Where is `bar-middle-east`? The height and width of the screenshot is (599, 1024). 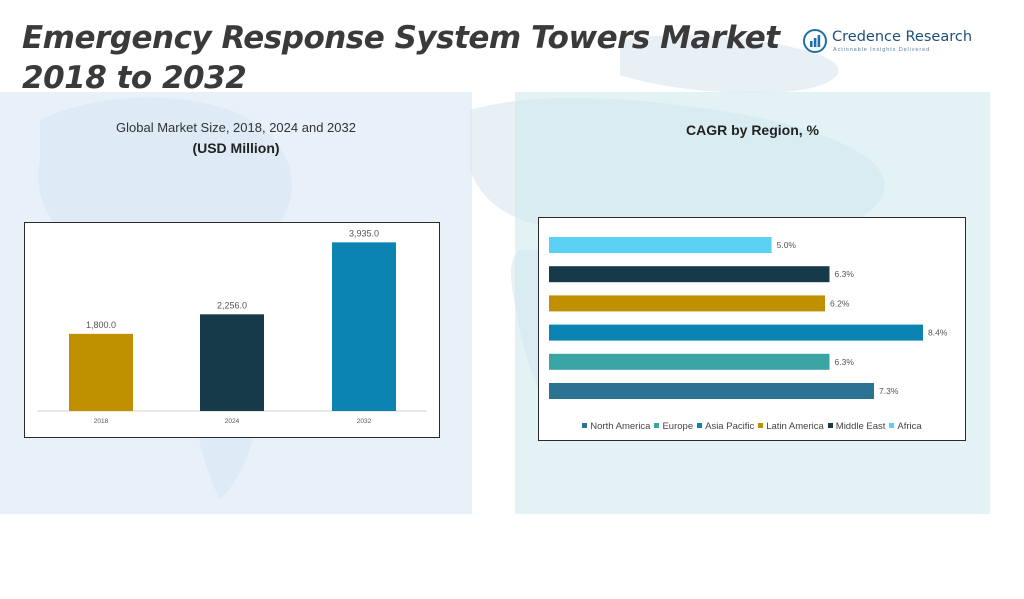 bar-middle-east is located at coordinates (689, 274).